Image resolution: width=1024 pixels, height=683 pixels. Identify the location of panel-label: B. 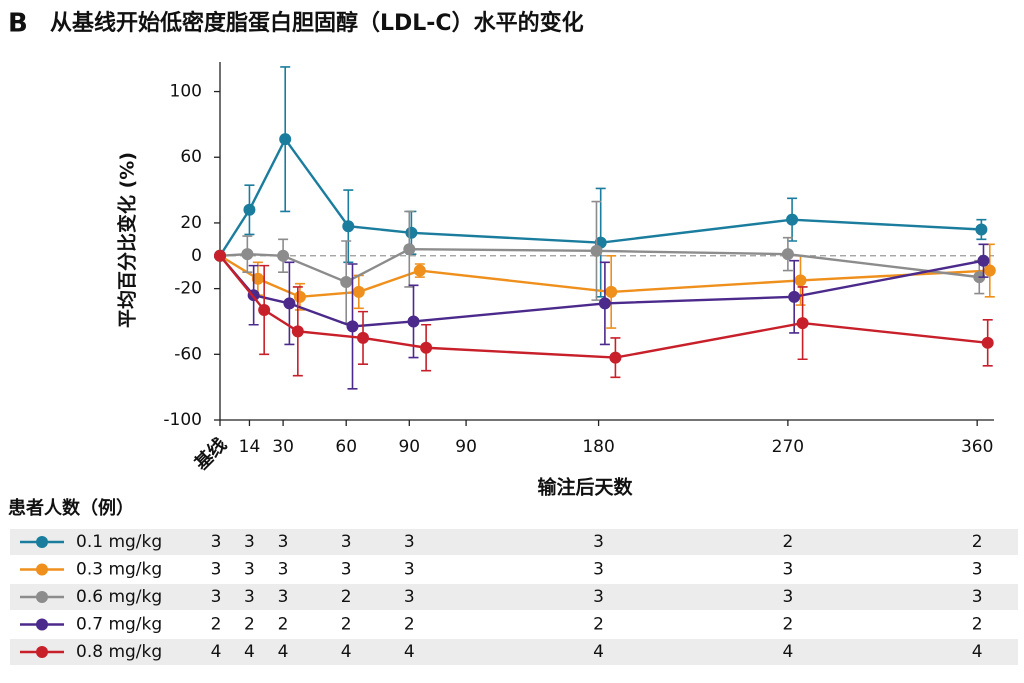
(18, 24).